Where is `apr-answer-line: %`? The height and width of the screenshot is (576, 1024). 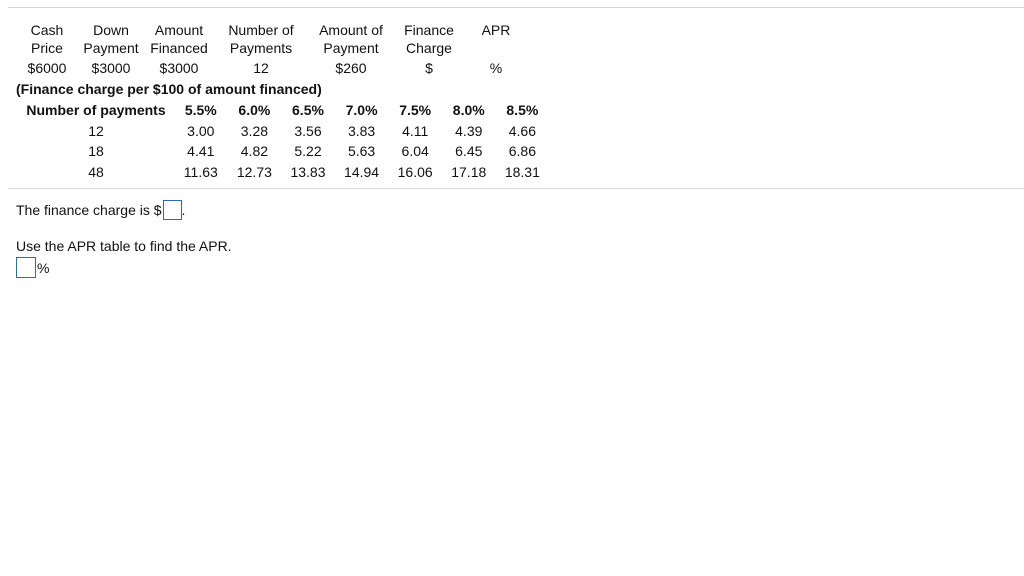 apr-answer-line: % is located at coordinates (33, 268).